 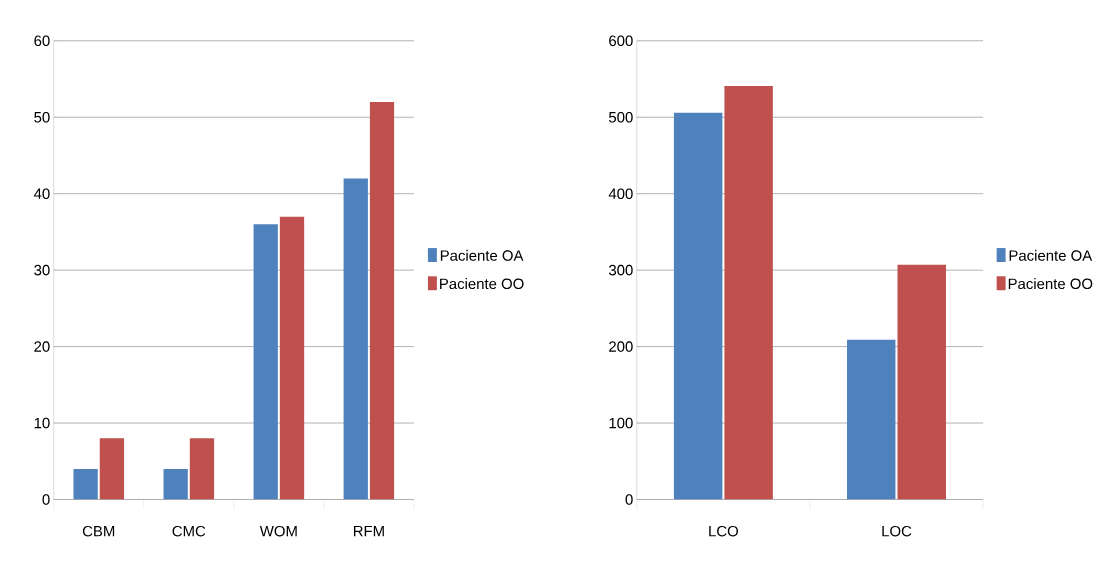 What do you see at coordinates (723, 531) in the screenshot?
I see `x-tick-label: LCO` at bounding box center [723, 531].